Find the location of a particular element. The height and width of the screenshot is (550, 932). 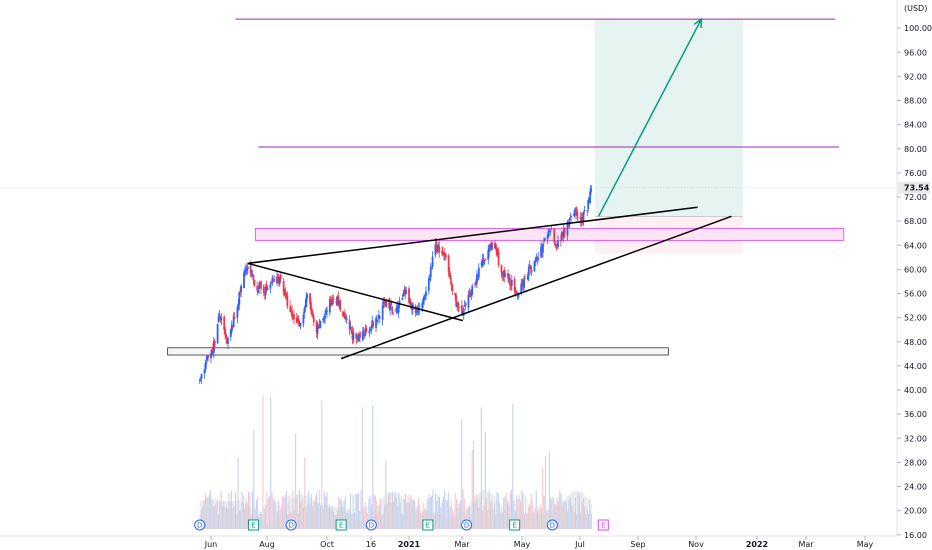

support-zone is located at coordinates (549, 234).